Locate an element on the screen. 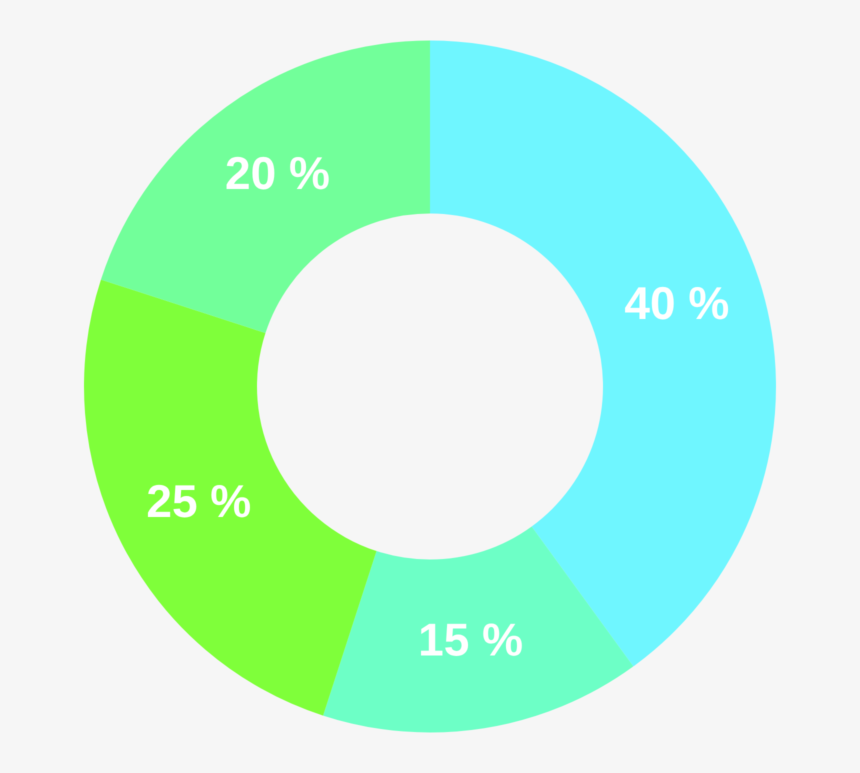 The image size is (860, 773). data-label: 20 % is located at coordinates (277, 173).